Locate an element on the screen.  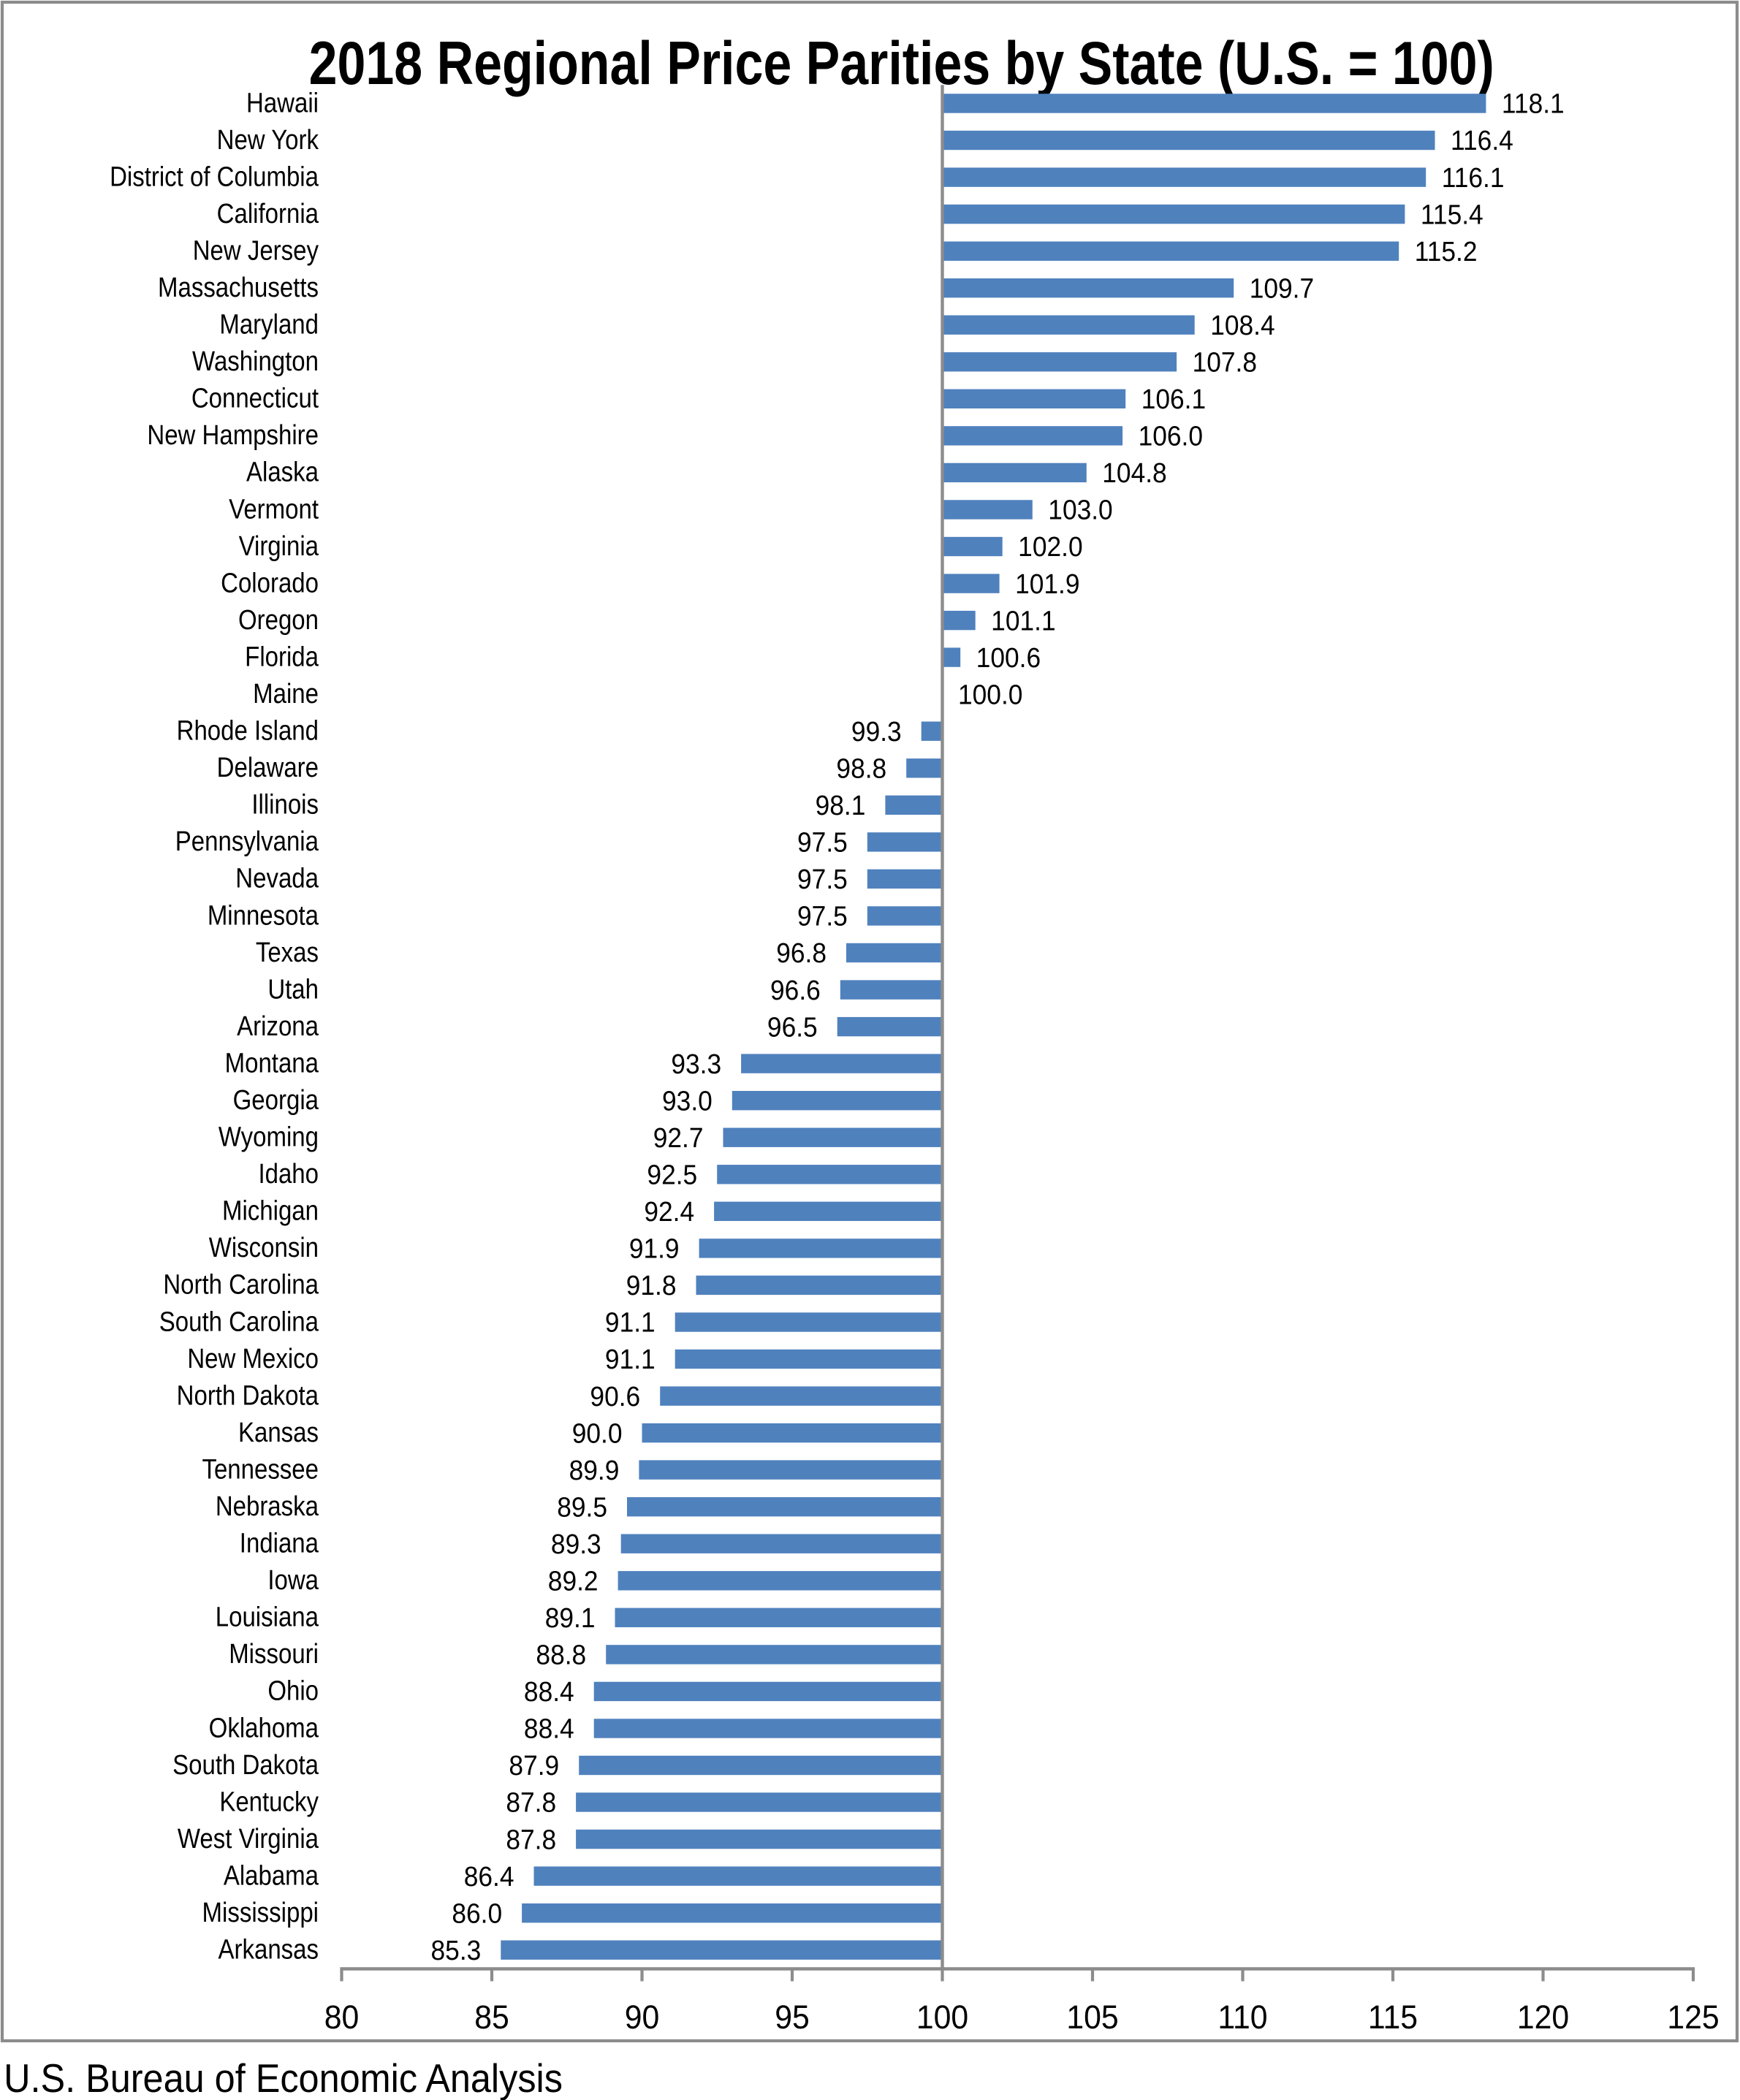
svg-text: 90 is located at coordinates (642, 2018).